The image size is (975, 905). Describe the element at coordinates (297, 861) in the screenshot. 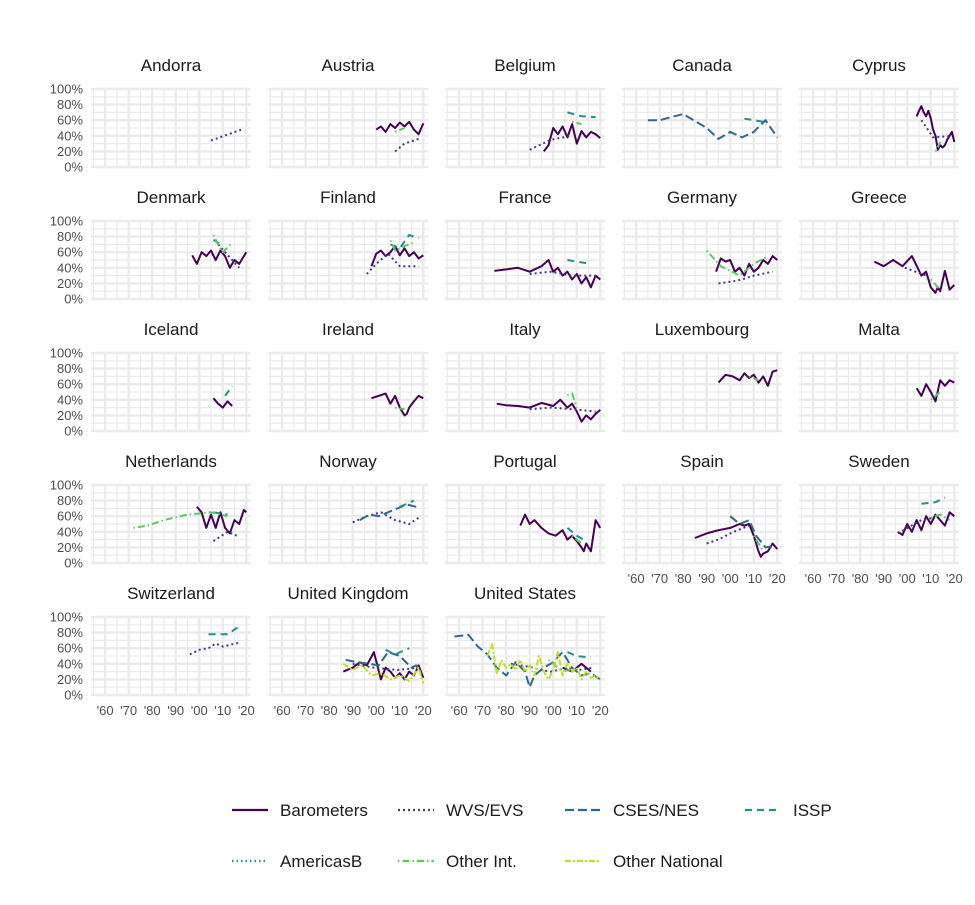

I see `legend-item: AmericasB` at that location.